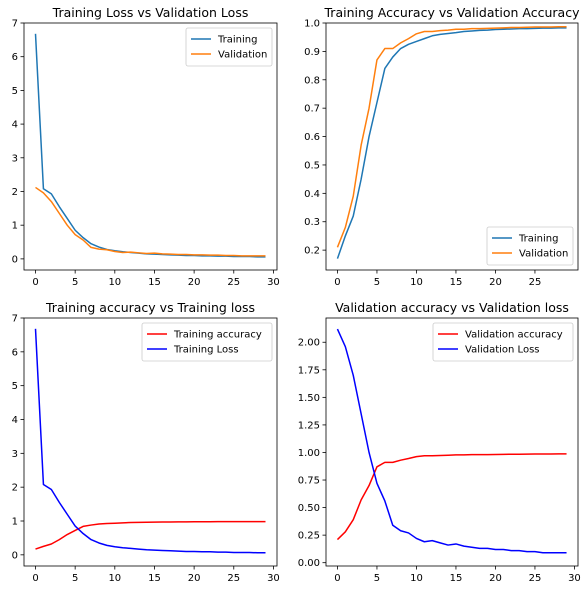 This screenshot has height=590, width=588. Describe the element at coordinates (312, 24) in the screenshot. I see `y-tick-label: 1.0` at that location.